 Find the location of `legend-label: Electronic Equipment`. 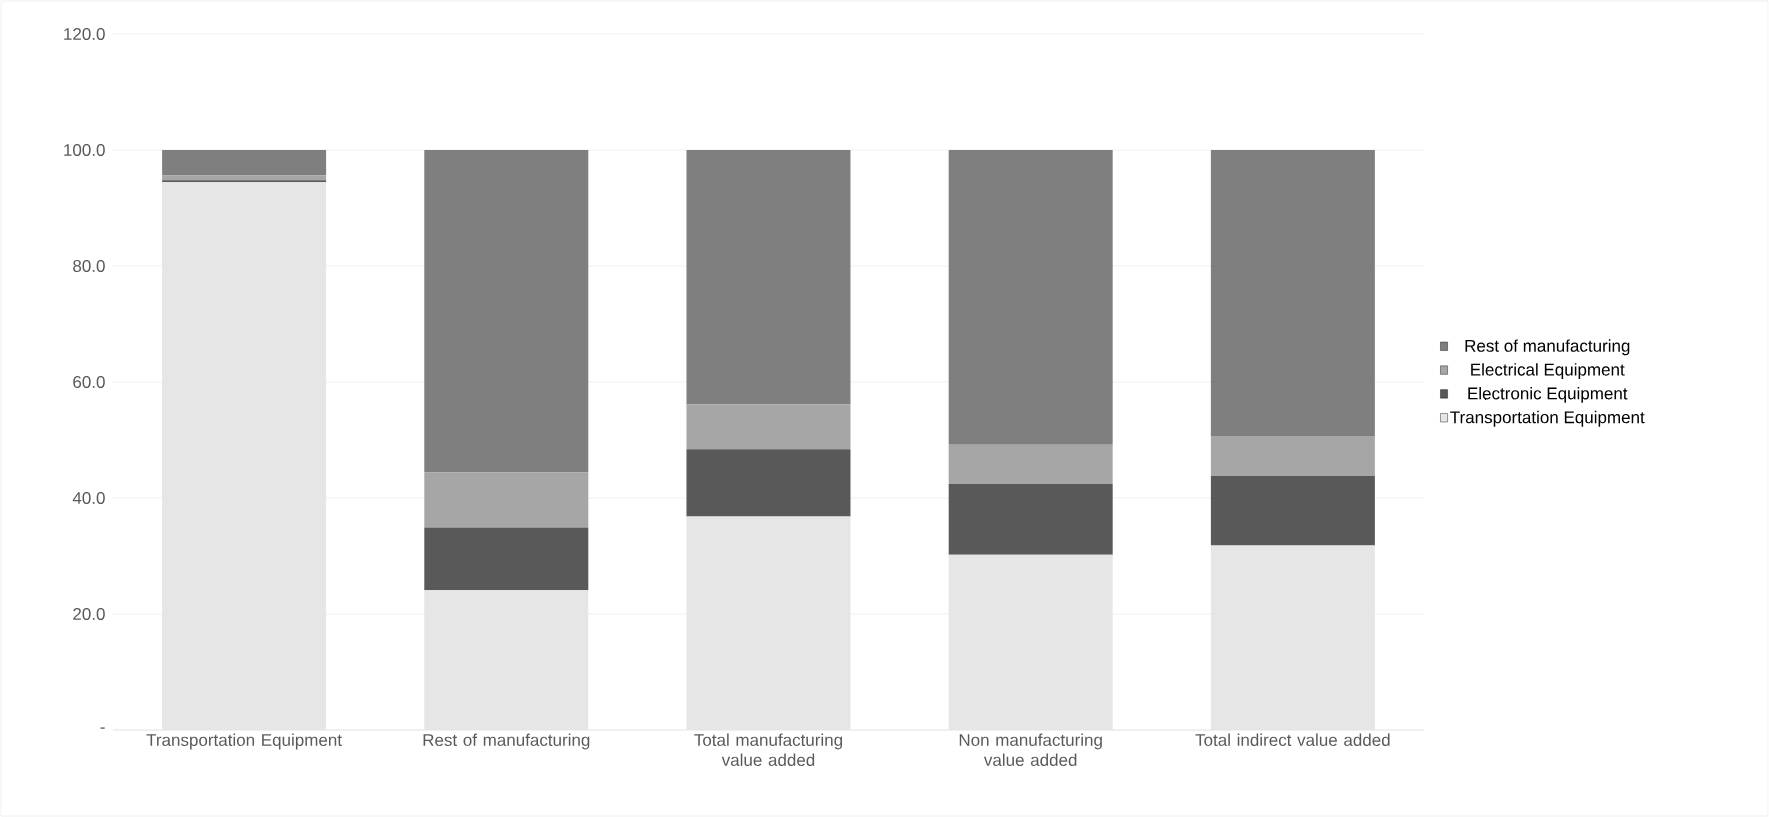

legend-label: Electronic Equipment is located at coordinates (1548, 395).